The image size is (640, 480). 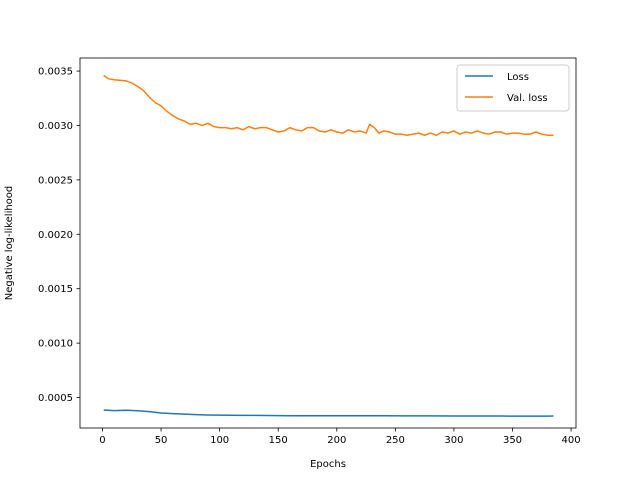 I want to click on x-tick-label: 0, so click(x=102, y=440).